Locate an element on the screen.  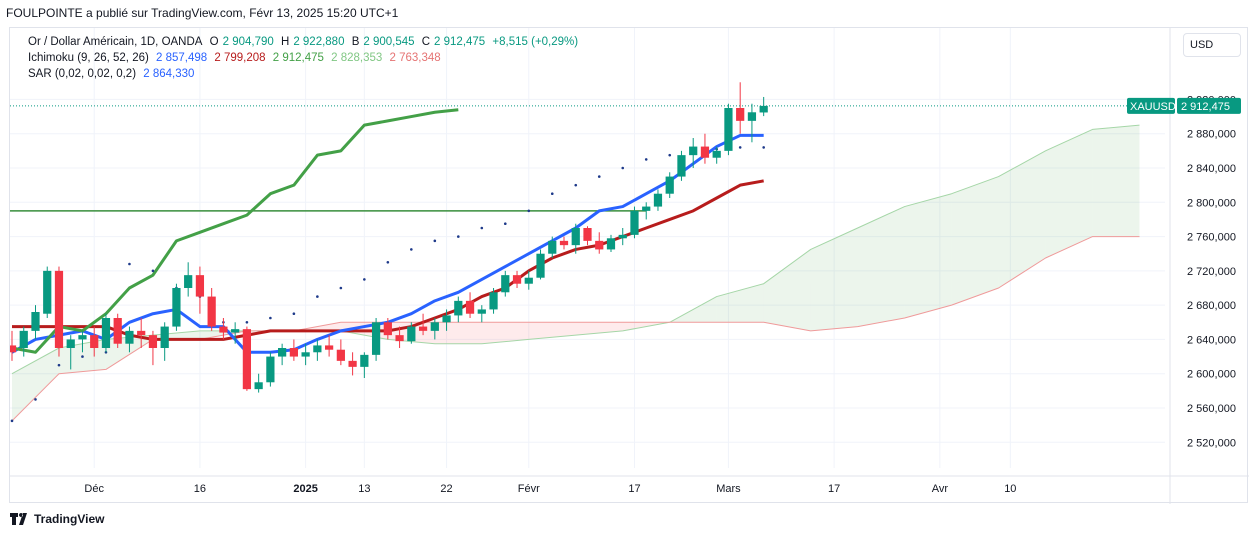
time-tick-label: Déc is located at coordinates (94, 489).